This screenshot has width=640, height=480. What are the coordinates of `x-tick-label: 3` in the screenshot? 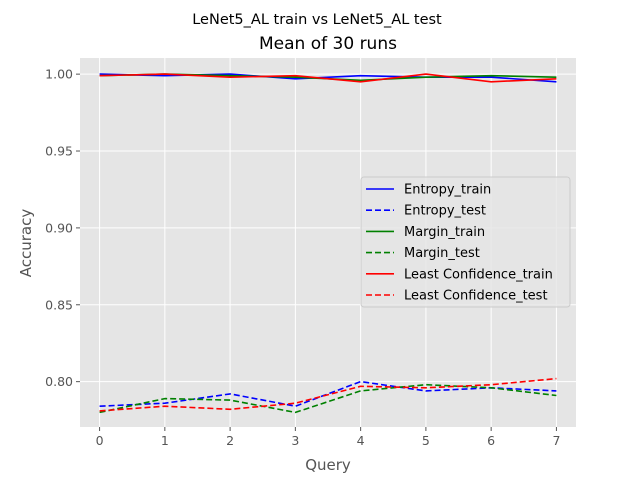 It's located at (295, 440).